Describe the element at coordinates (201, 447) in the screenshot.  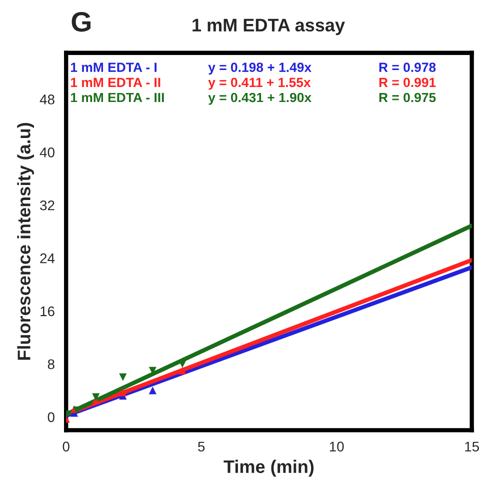
I see `x-tick-label: 5` at that location.